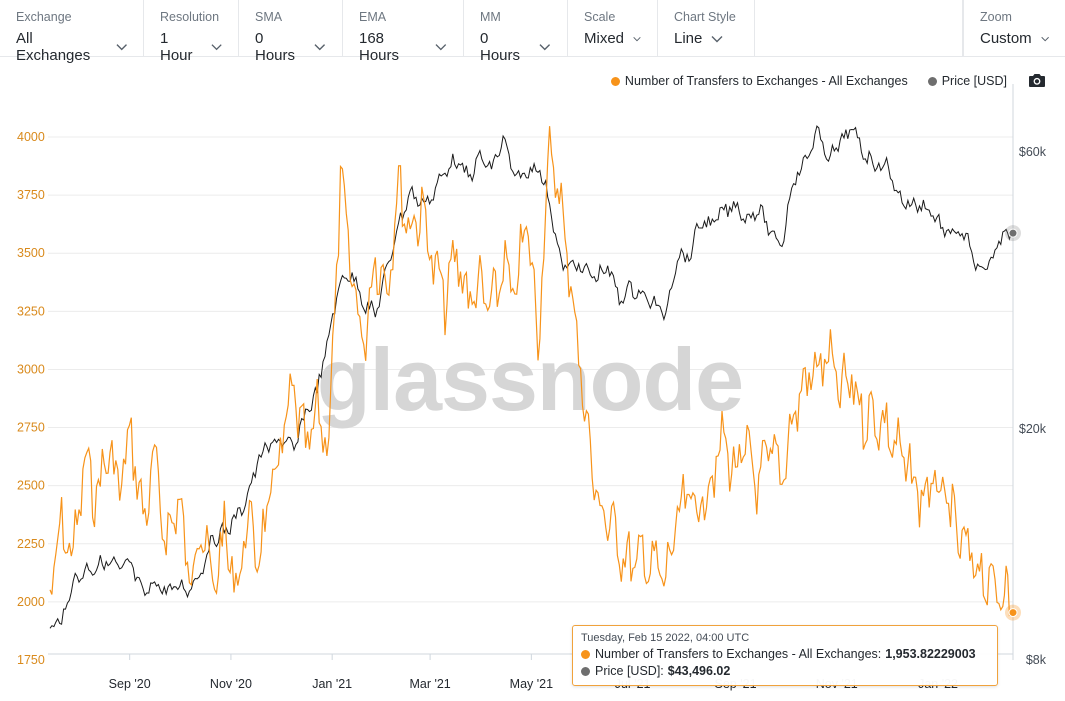 This screenshot has width=1065, height=701. What do you see at coordinates (996, 17) in the screenshot?
I see `zoom-label: Zoom` at bounding box center [996, 17].